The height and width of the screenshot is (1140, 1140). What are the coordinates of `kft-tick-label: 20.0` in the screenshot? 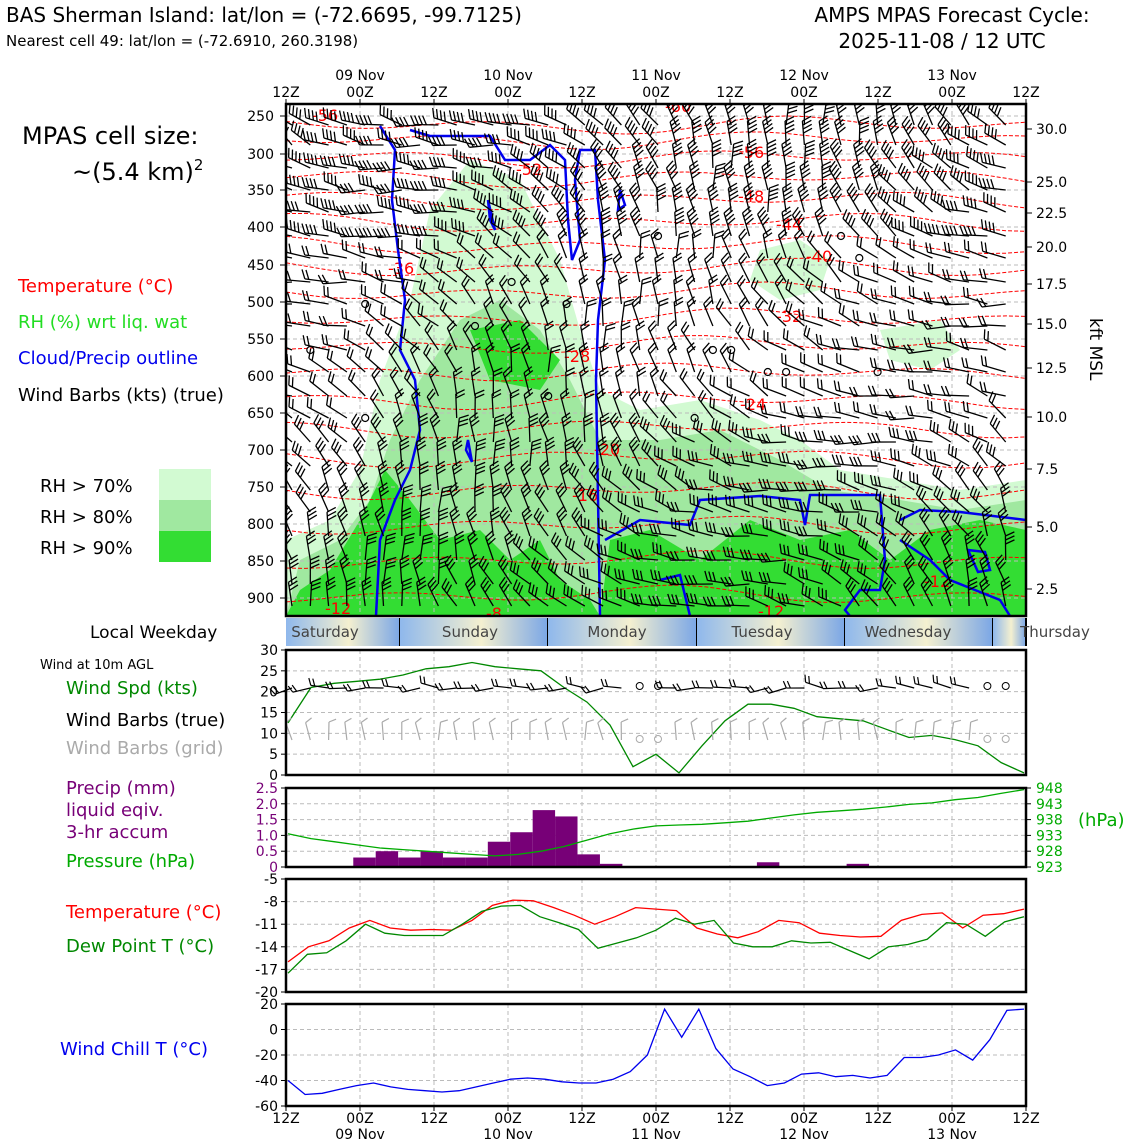 It's located at (1051, 248).